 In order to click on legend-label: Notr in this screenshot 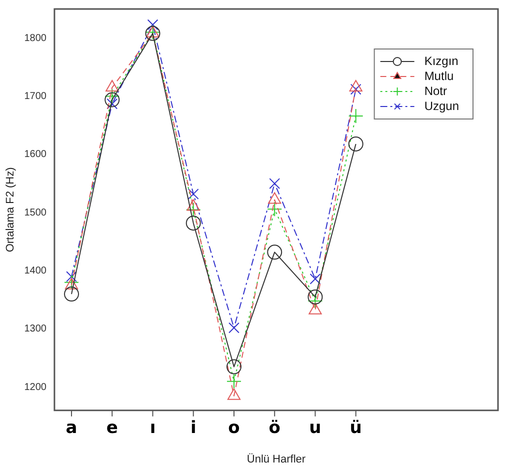, I will do `click(435, 91)`.